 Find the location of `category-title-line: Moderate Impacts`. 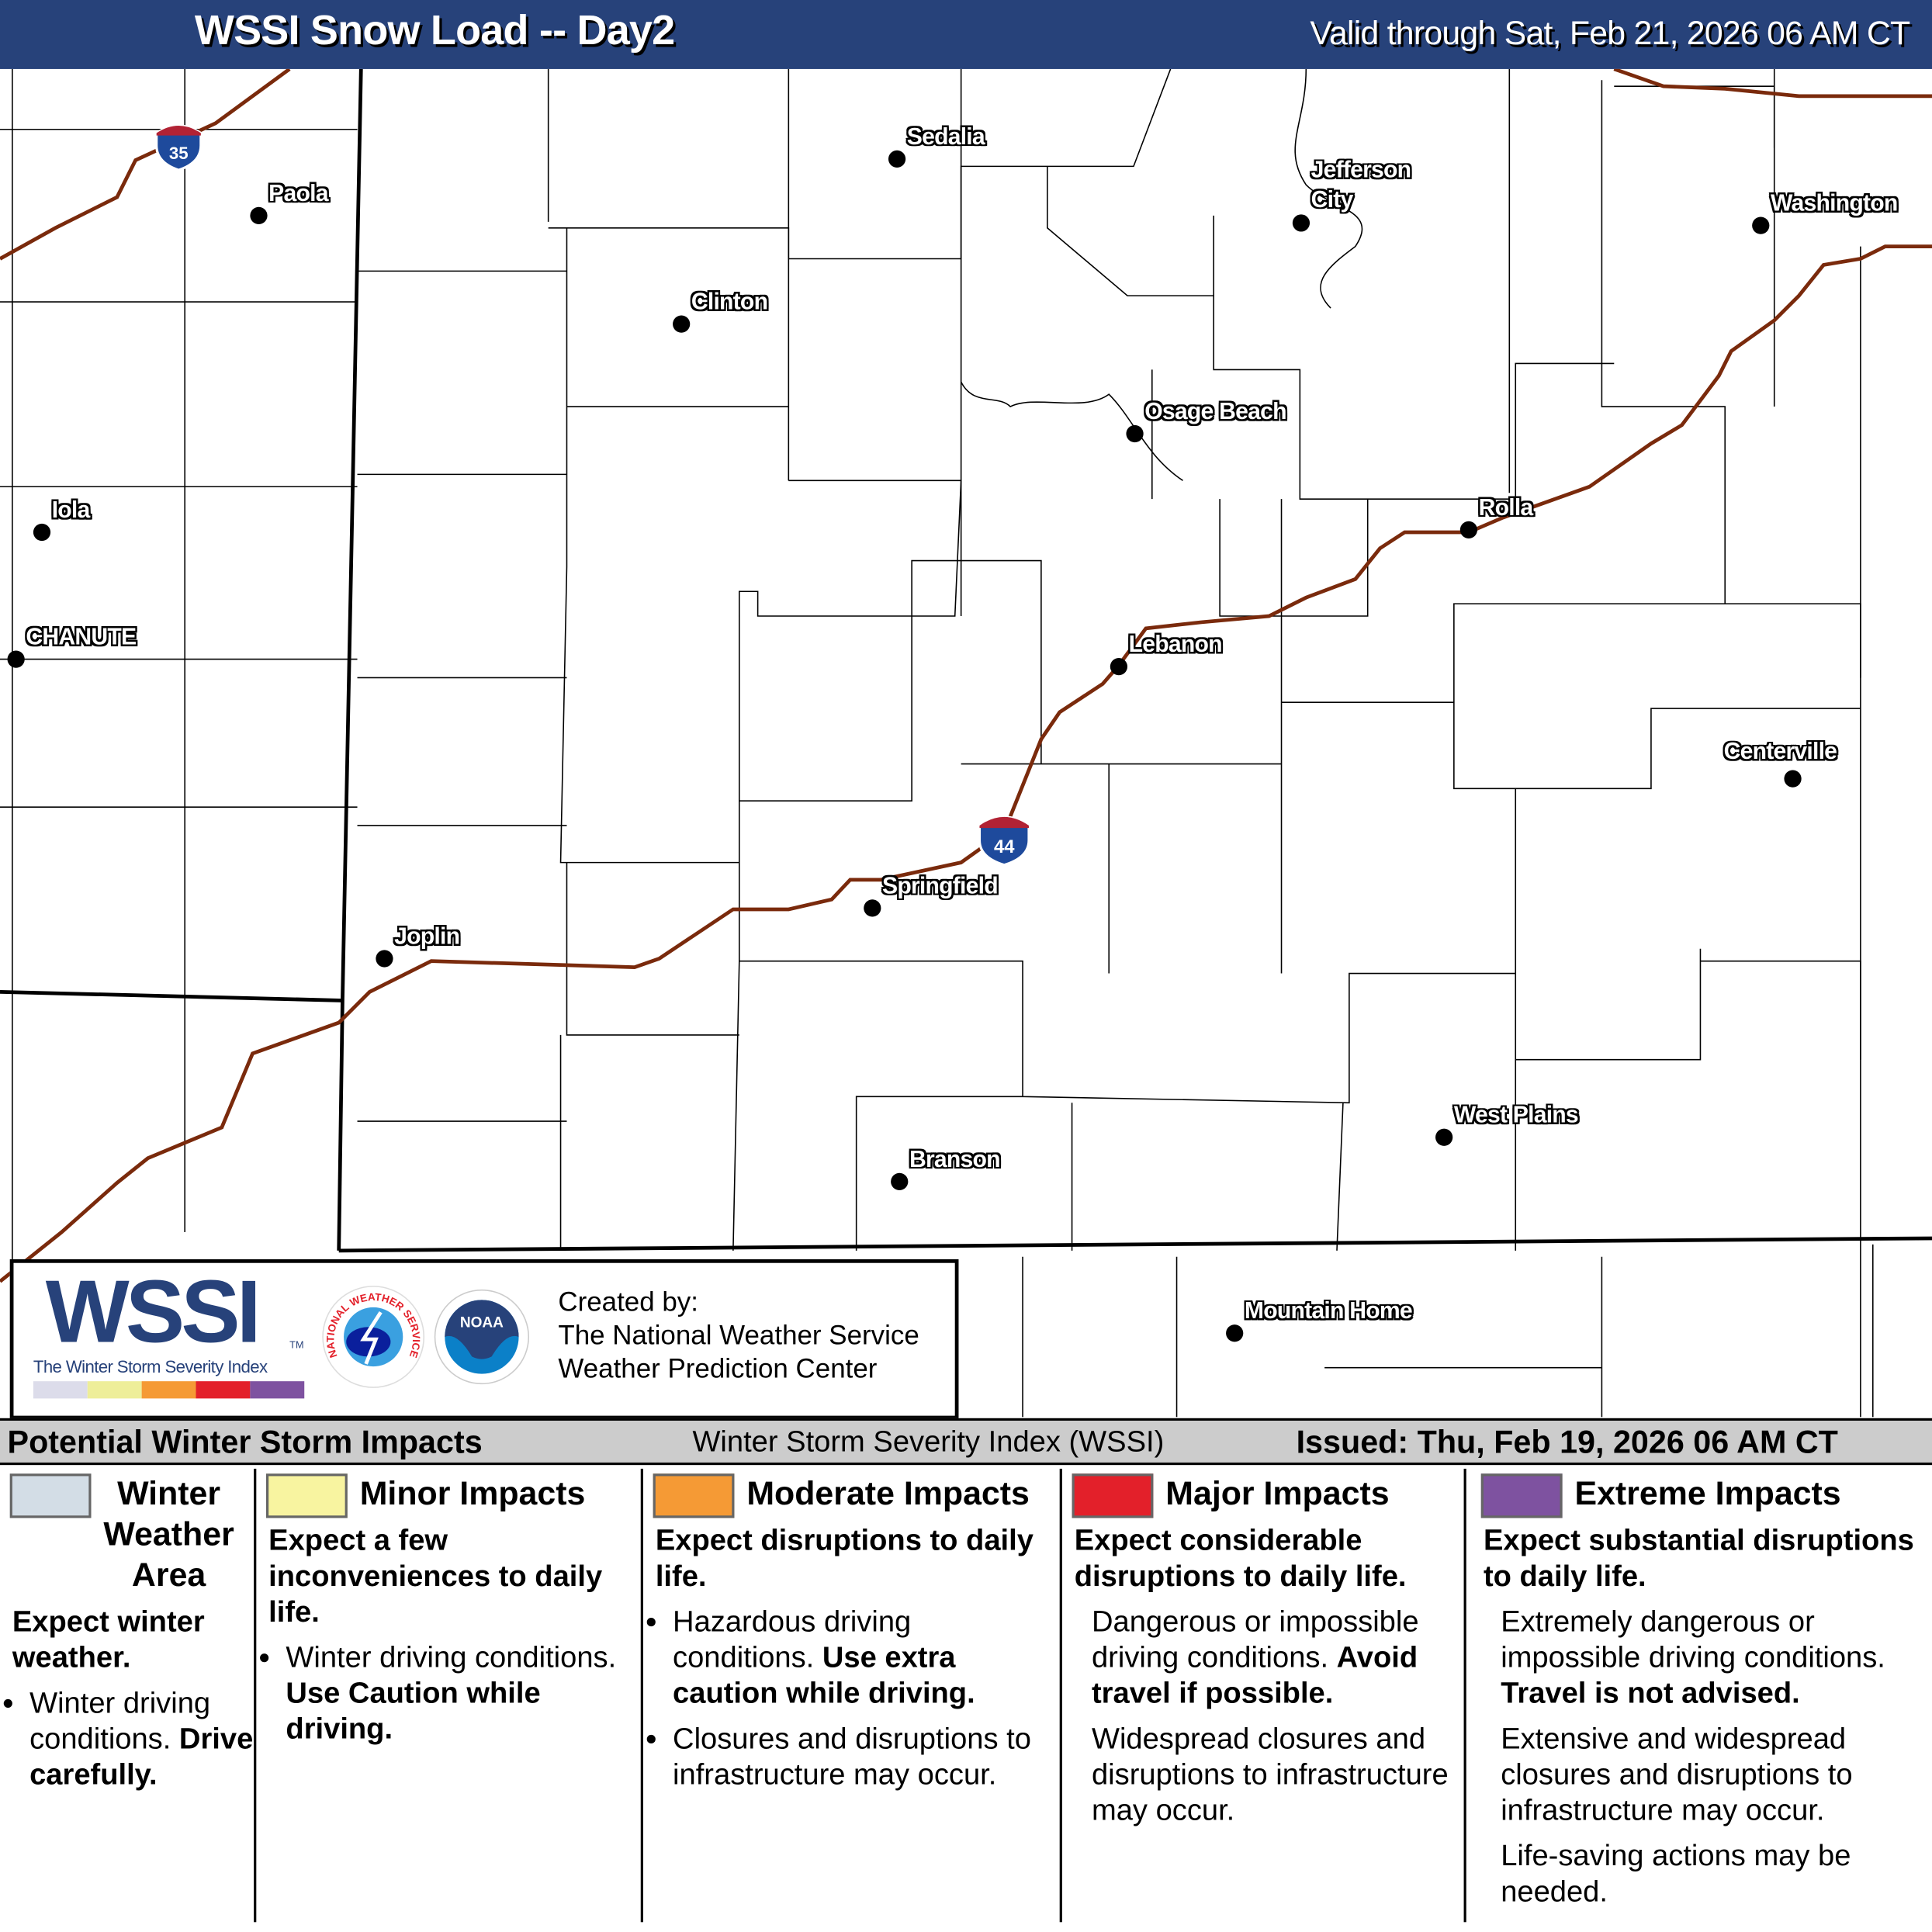

category-title-line: Moderate Impacts is located at coordinates (888, 1493).